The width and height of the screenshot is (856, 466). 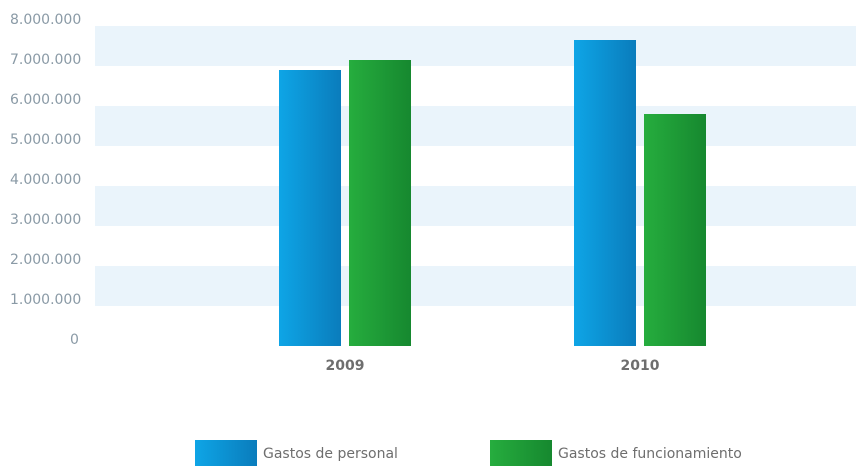 What do you see at coordinates (330, 454) in the screenshot?
I see `legend-label: Gastos de personal` at bounding box center [330, 454].